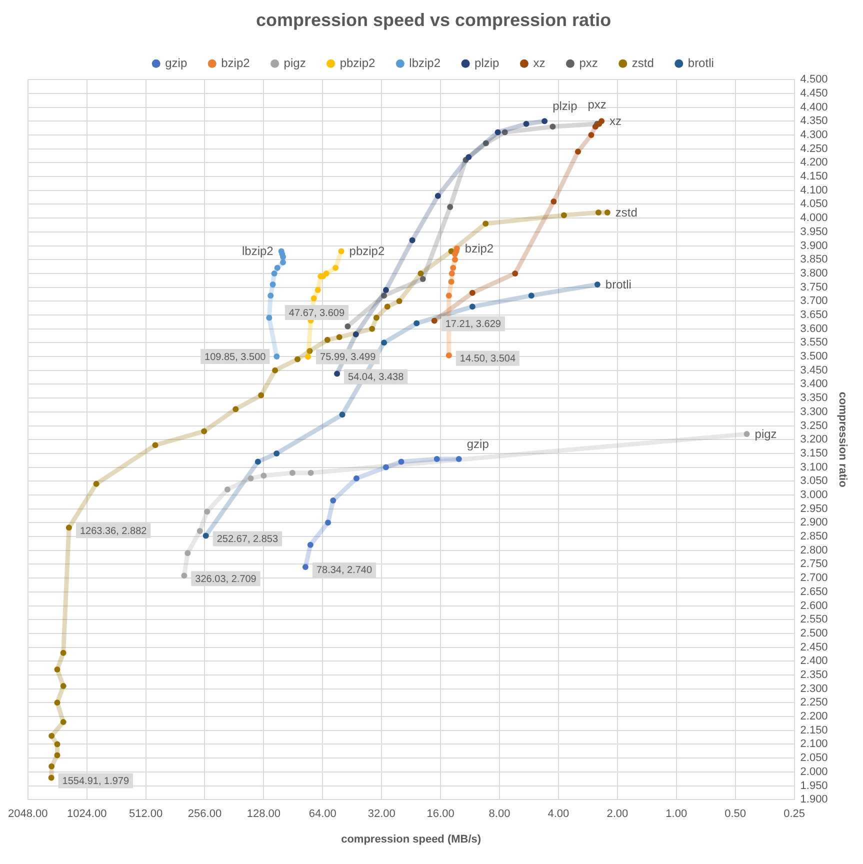 This screenshot has height=864, width=863. Describe the element at coordinates (367, 251) in the screenshot. I see `text: pbzip2` at that location.